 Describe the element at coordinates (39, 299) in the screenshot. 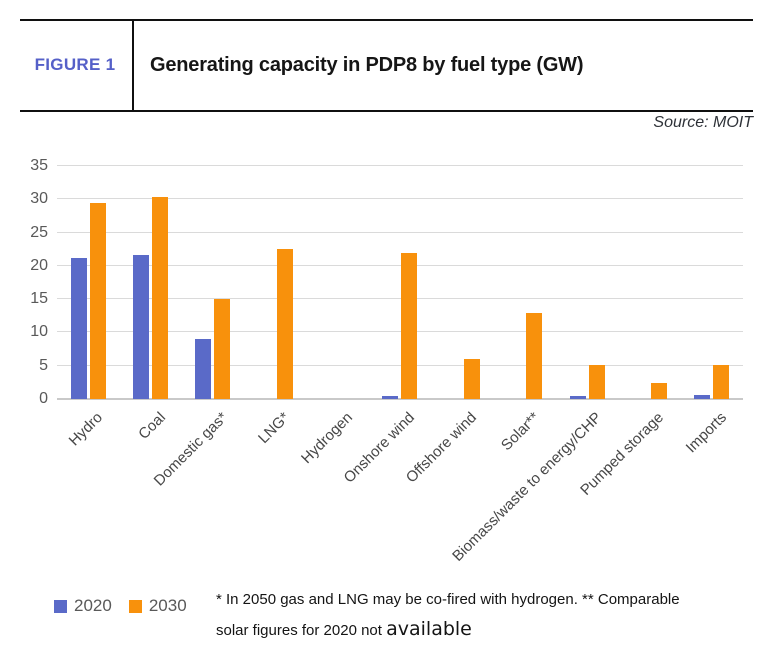

I see `y-axis-tick-15: 15` at that location.